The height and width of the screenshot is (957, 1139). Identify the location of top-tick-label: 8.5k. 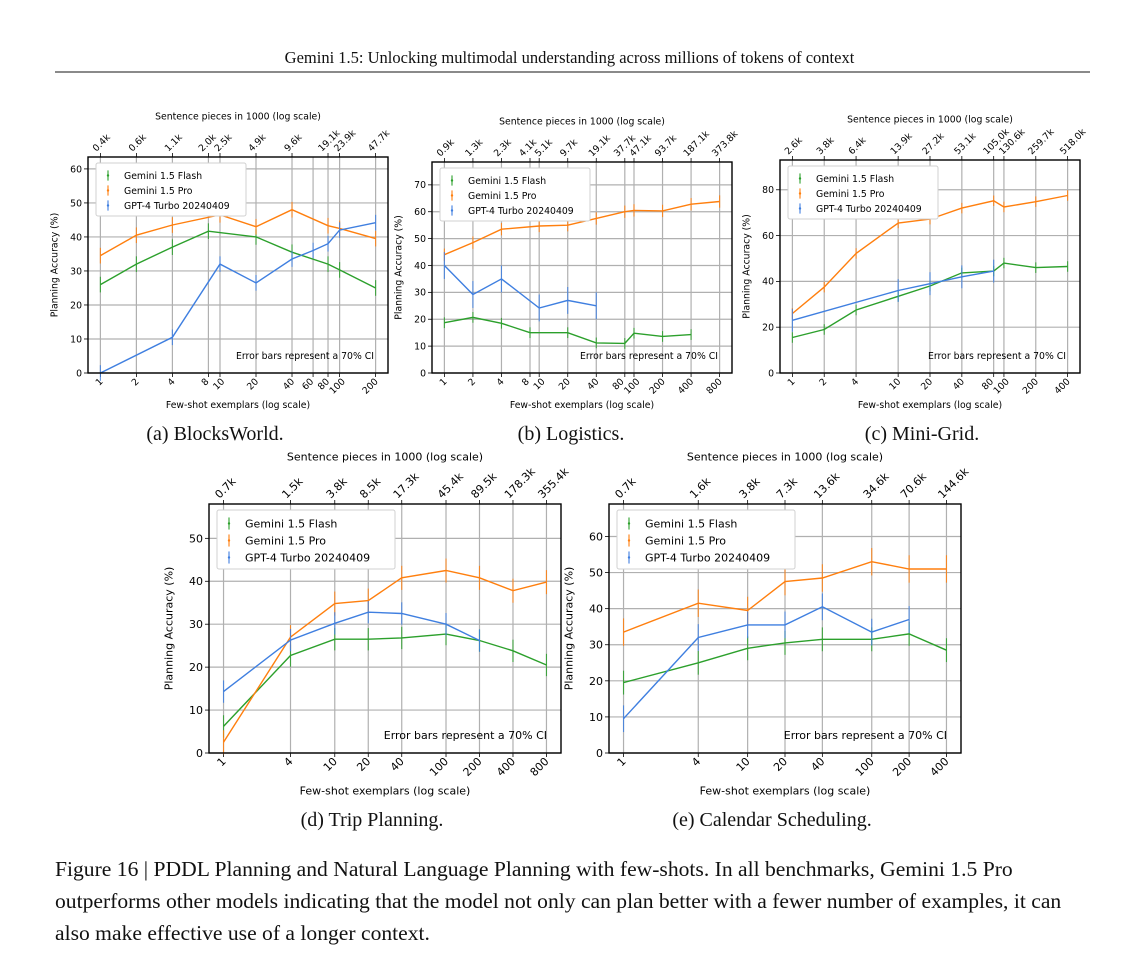
(370, 488).